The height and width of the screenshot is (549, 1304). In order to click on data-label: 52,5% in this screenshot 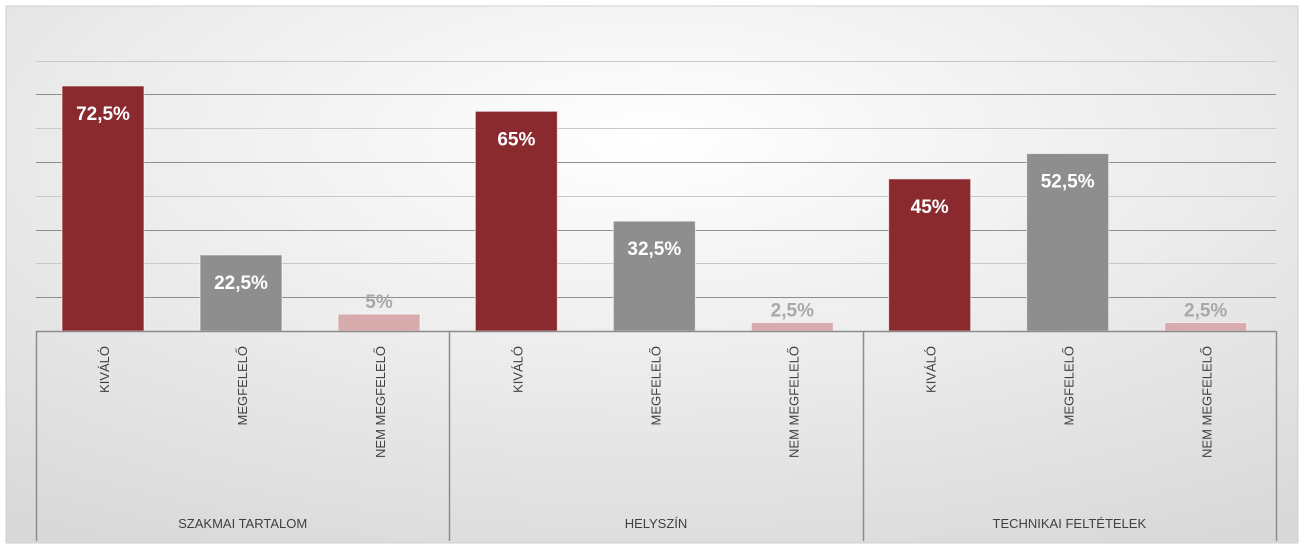, I will do `click(1068, 182)`.